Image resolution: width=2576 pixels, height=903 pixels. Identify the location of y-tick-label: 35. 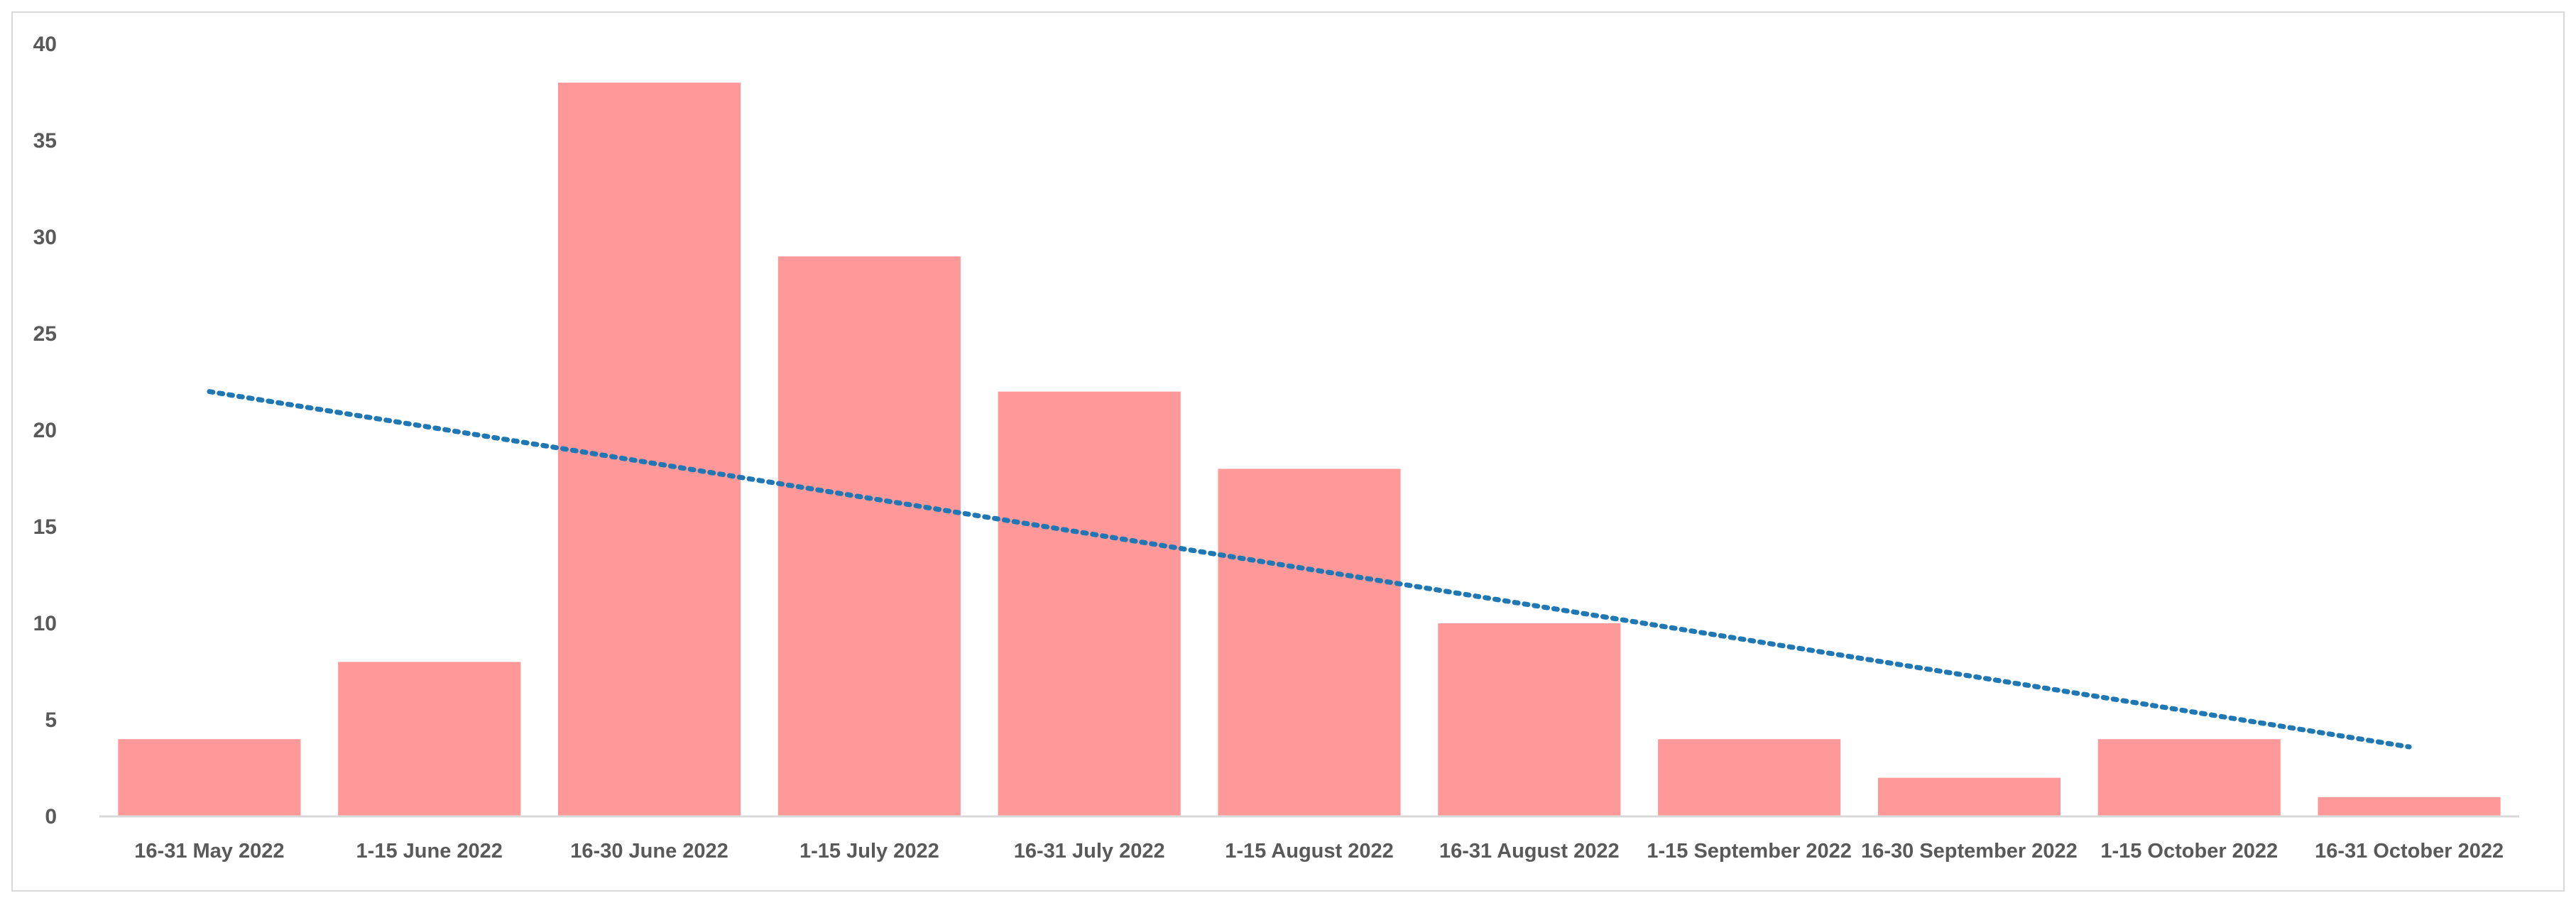
(45, 141).